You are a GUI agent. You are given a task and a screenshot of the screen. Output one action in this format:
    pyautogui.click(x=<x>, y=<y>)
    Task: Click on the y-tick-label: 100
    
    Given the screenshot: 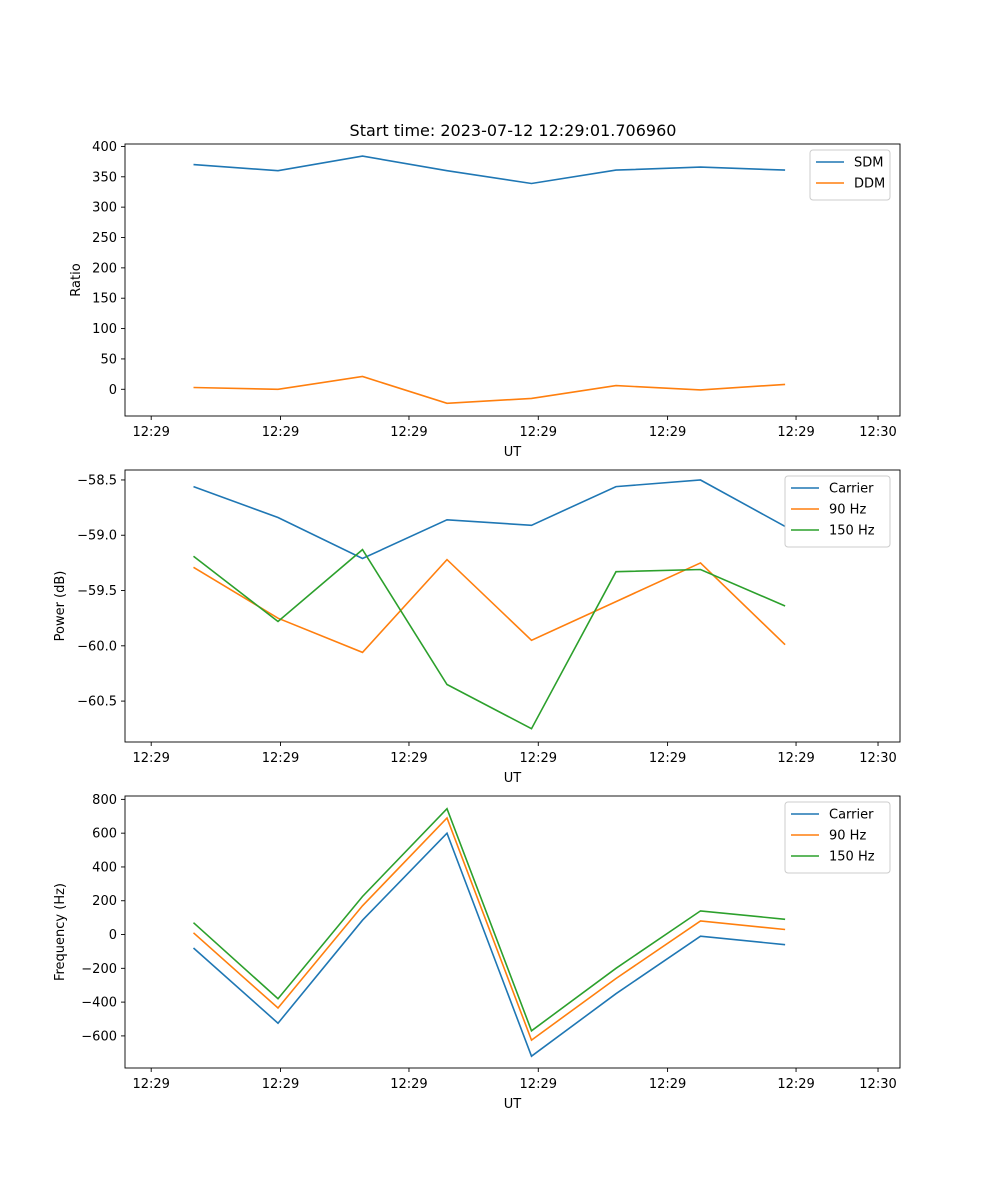 What is the action you would take?
    pyautogui.click(x=104, y=329)
    